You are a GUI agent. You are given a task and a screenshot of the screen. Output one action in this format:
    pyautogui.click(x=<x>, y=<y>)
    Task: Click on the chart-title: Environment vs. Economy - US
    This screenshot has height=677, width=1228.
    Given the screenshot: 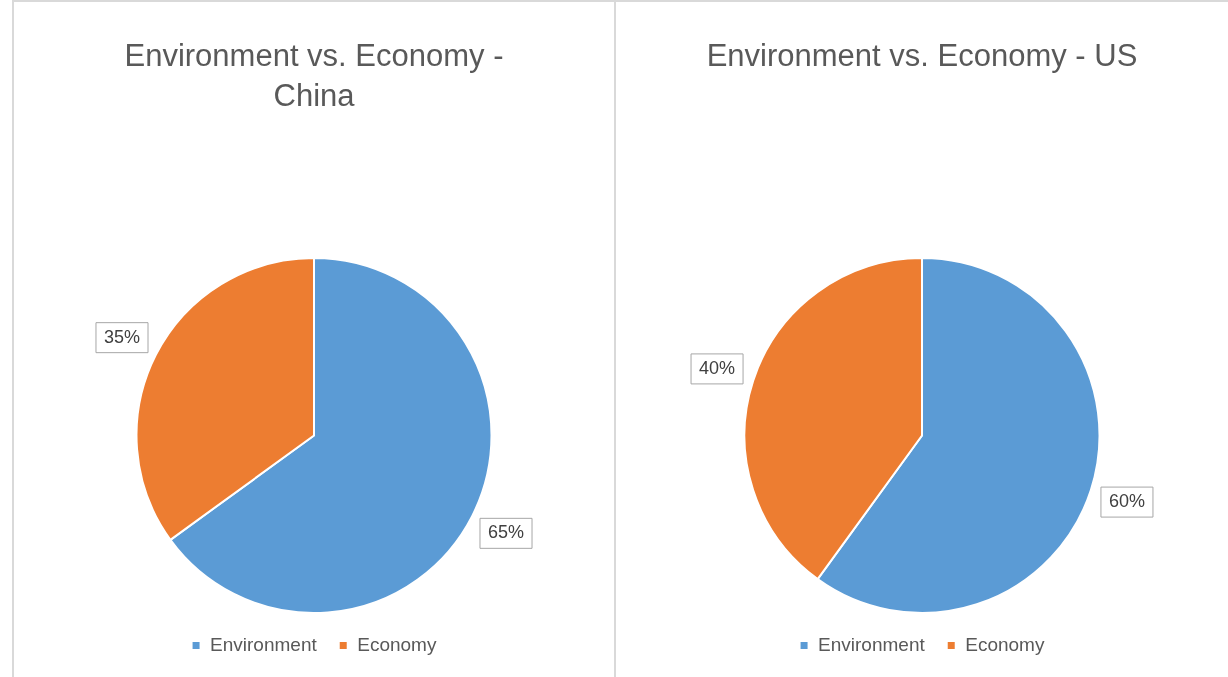 What is the action you would take?
    pyautogui.click(x=922, y=56)
    